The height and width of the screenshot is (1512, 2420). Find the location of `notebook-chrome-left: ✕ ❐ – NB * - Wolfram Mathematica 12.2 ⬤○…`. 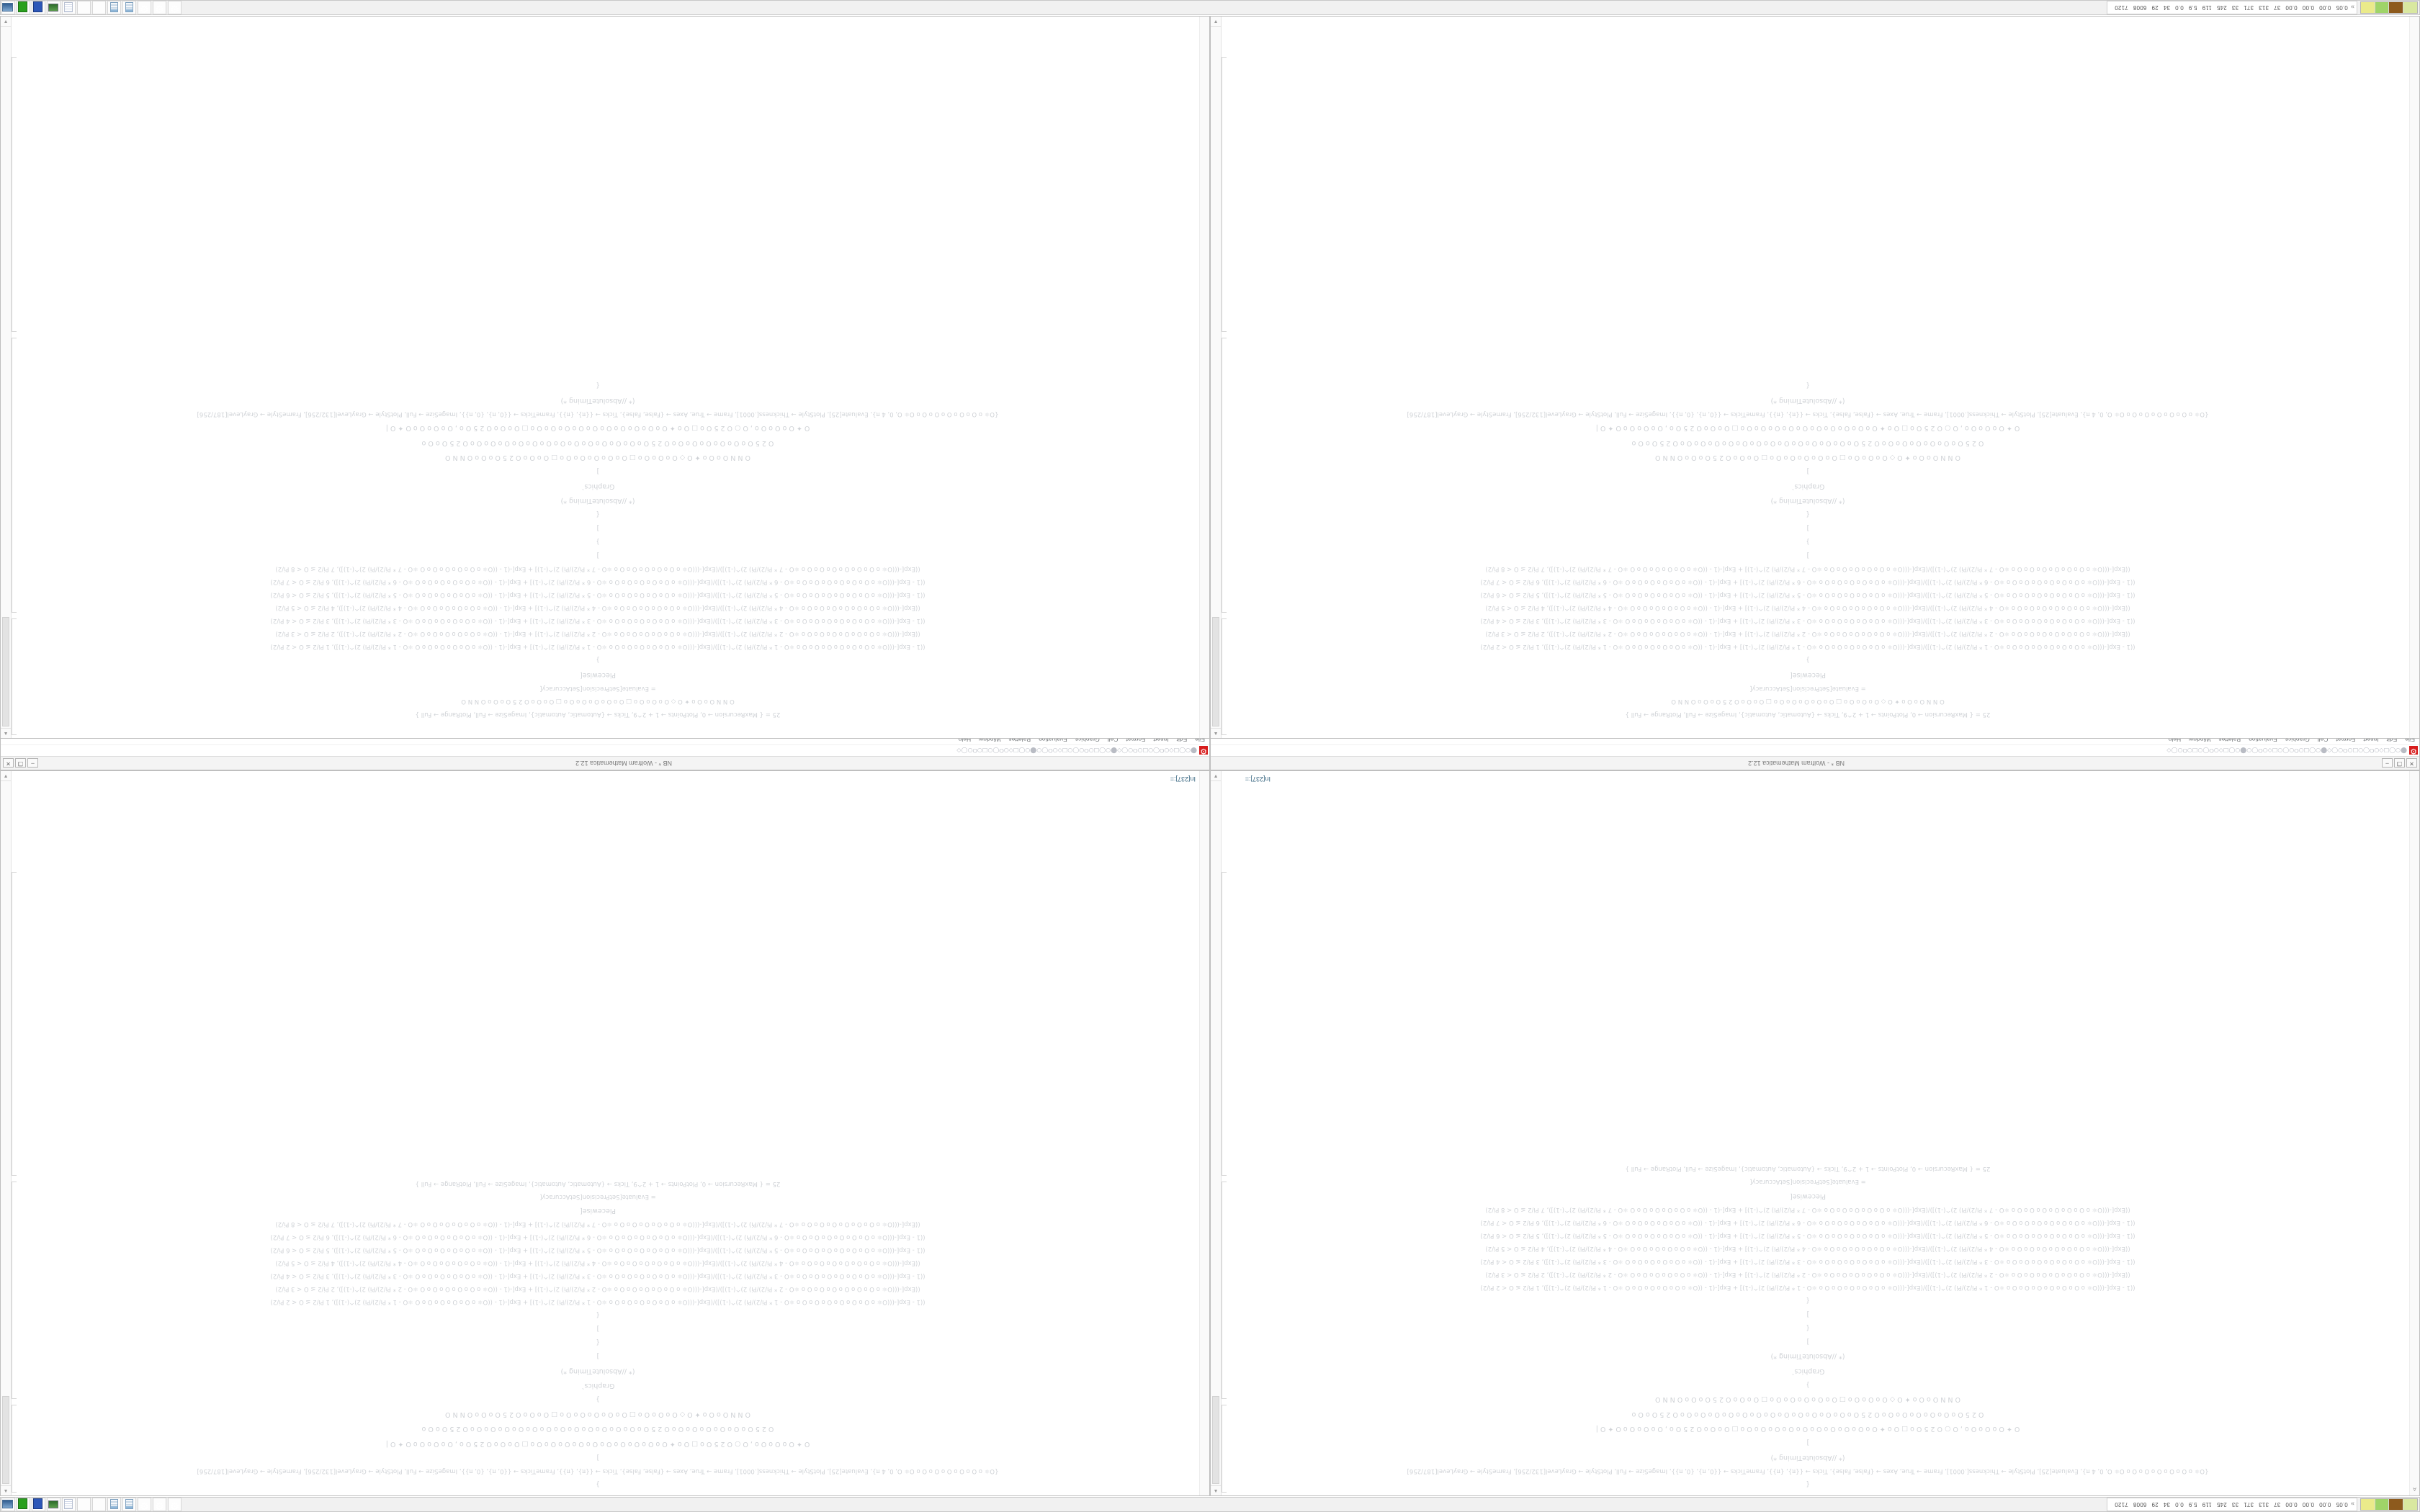

notebook-chrome-left: ✕ ❐ – NB * - Wolfram Mathematica 12.2 ⬤○… is located at coordinates (1815, 752).